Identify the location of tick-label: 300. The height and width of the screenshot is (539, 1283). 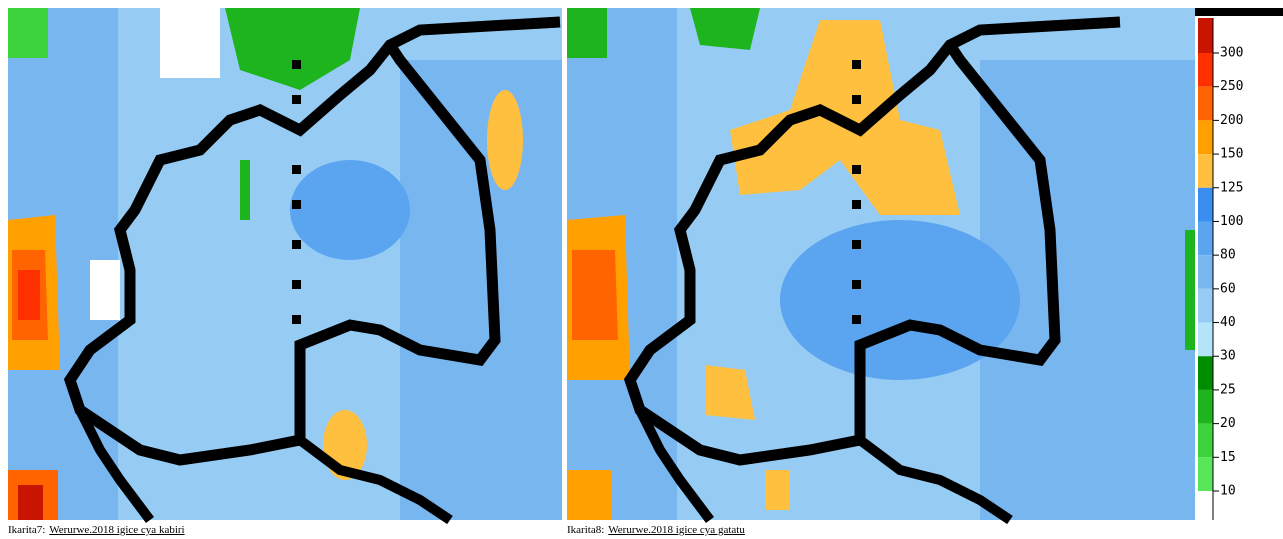
(1231, 53).